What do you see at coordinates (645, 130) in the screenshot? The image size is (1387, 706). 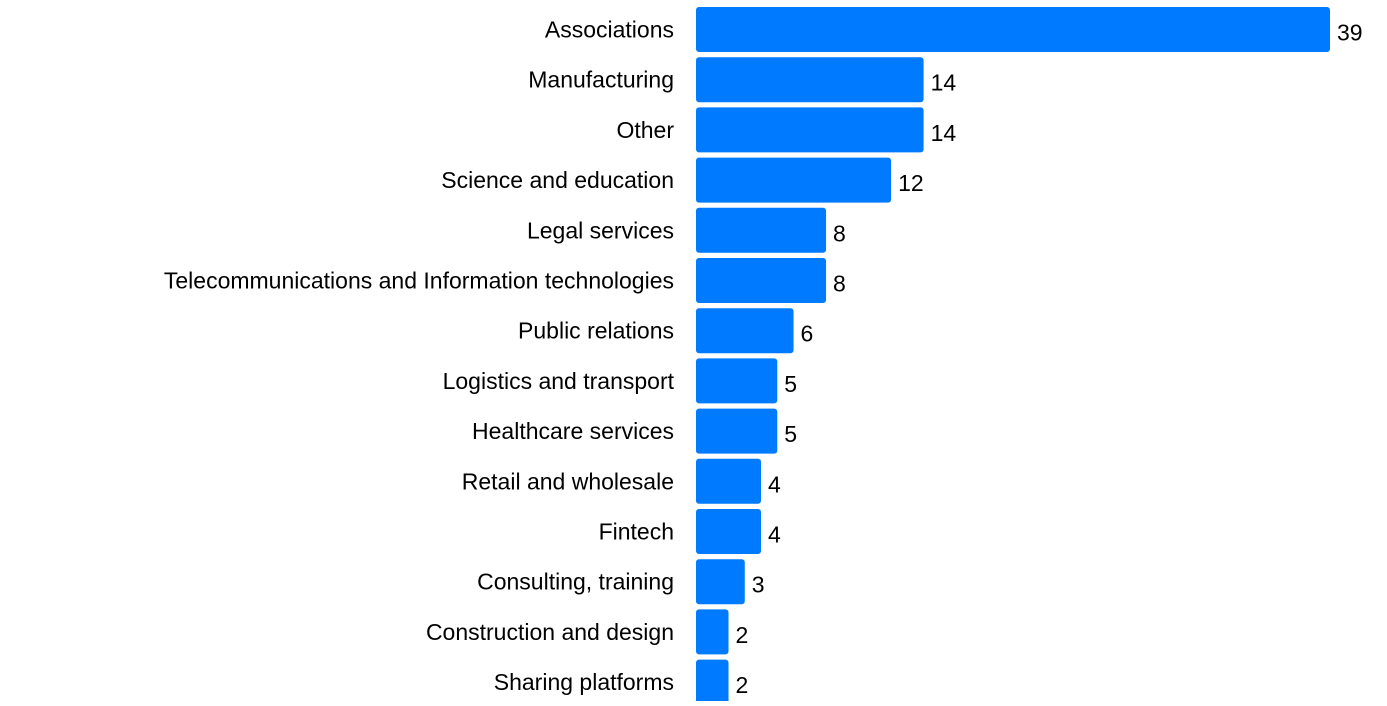 I see `category-label: Other` at bounding box center [645, 130].